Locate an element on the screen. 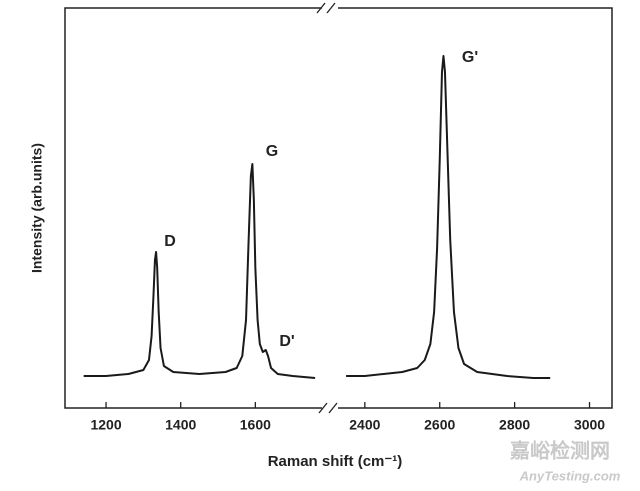 The image size is (640, 491). x-tick-label: 2800 is located at coordinates (514, 425).